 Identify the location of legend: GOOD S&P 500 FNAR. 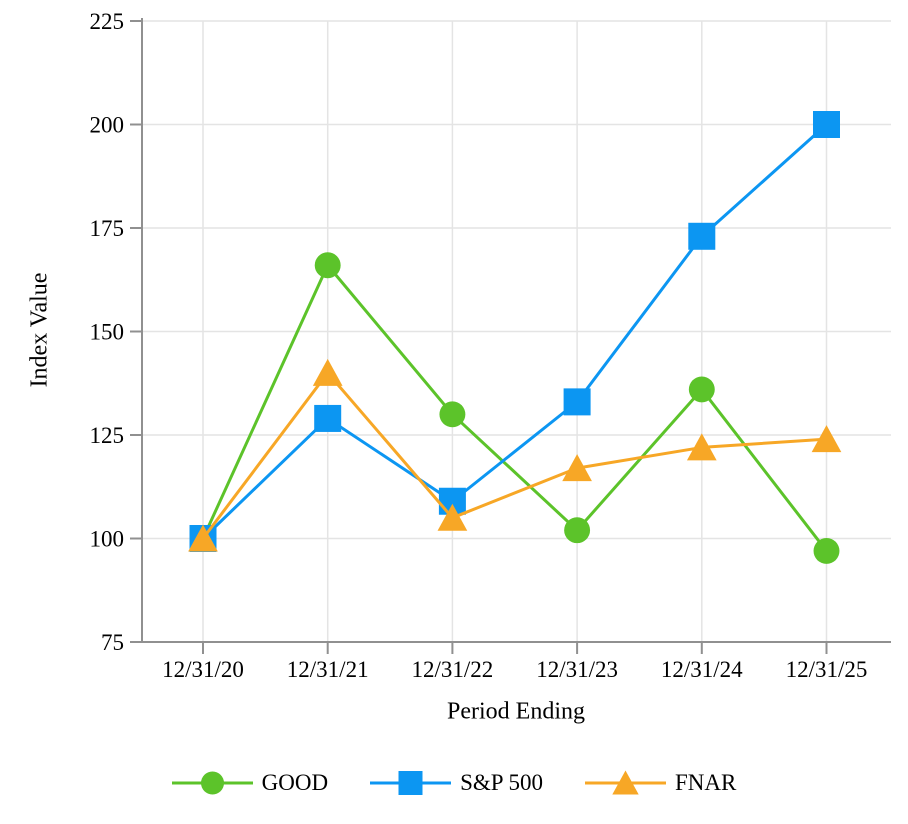
(454, 783).